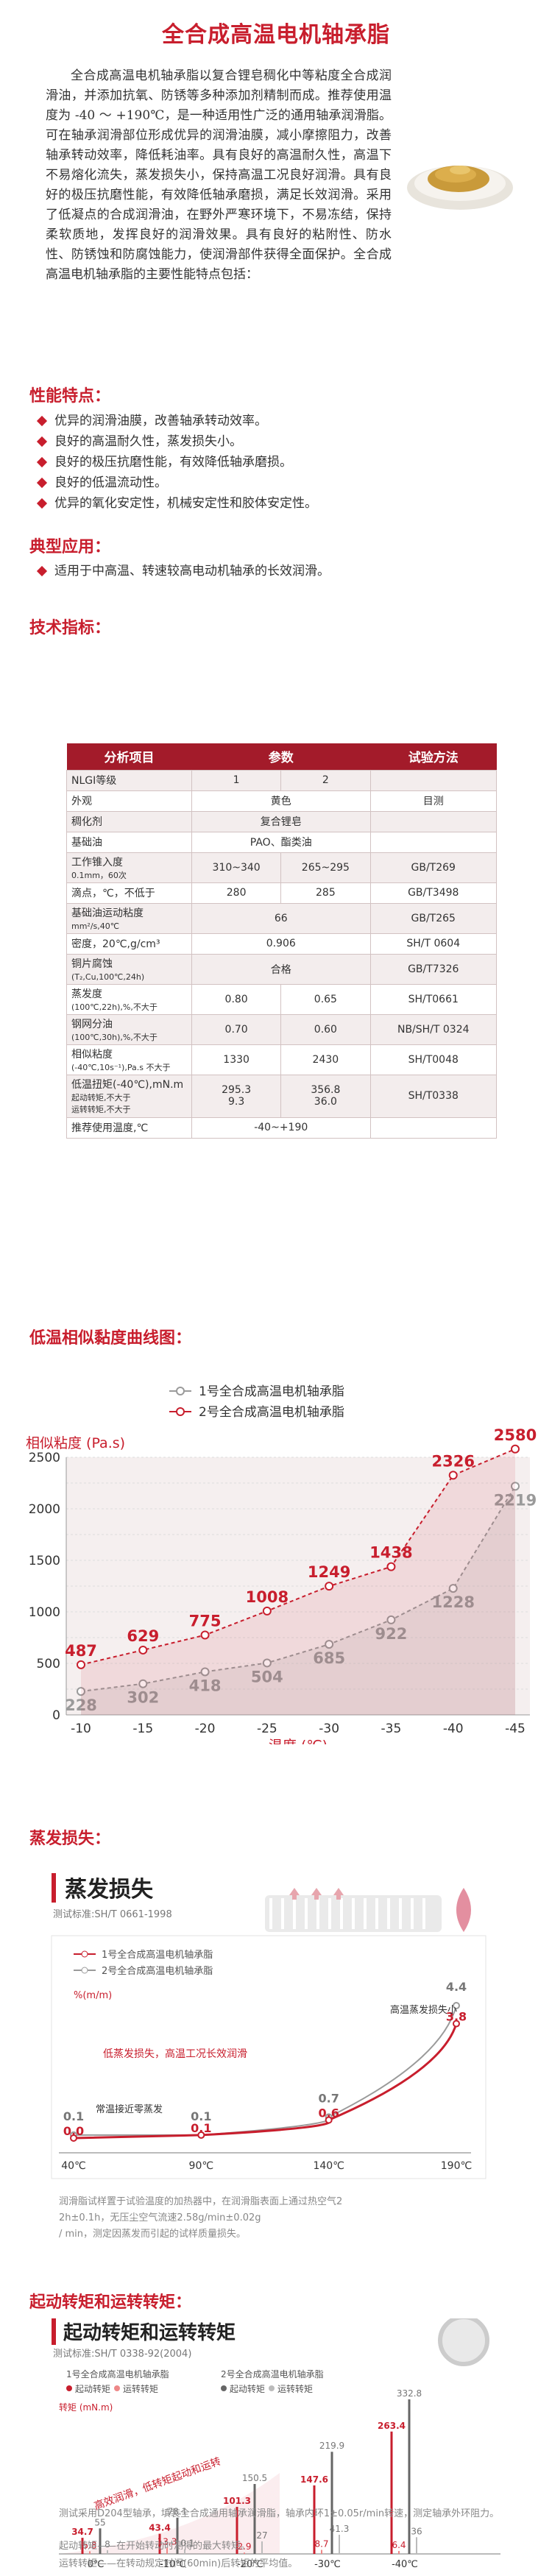  Describe the element at coordinates (325, 999) in the screenshot. I see `table-cell: 0.65` at that location.